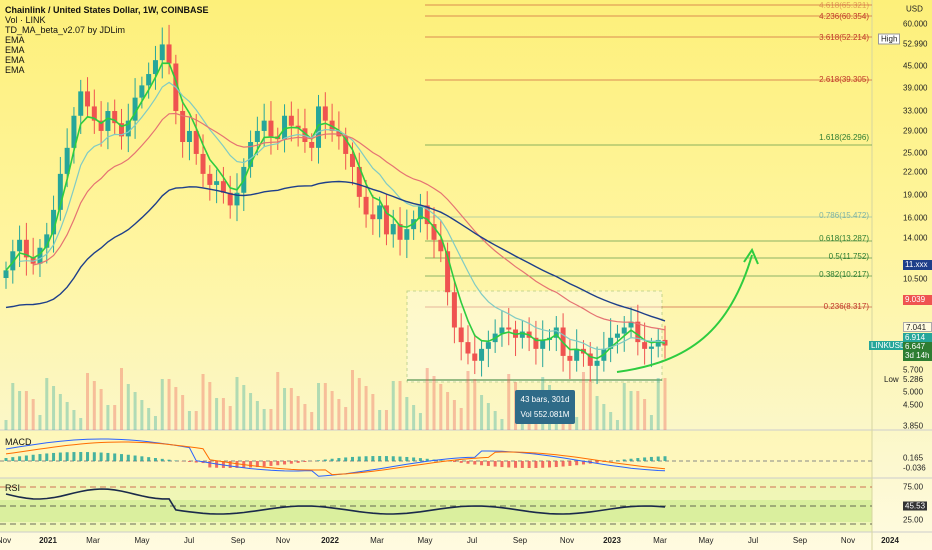  Describe the element at coordinates (917, 338) in the screenshot. I see `ema-fast-tag: 6.914` at that location.